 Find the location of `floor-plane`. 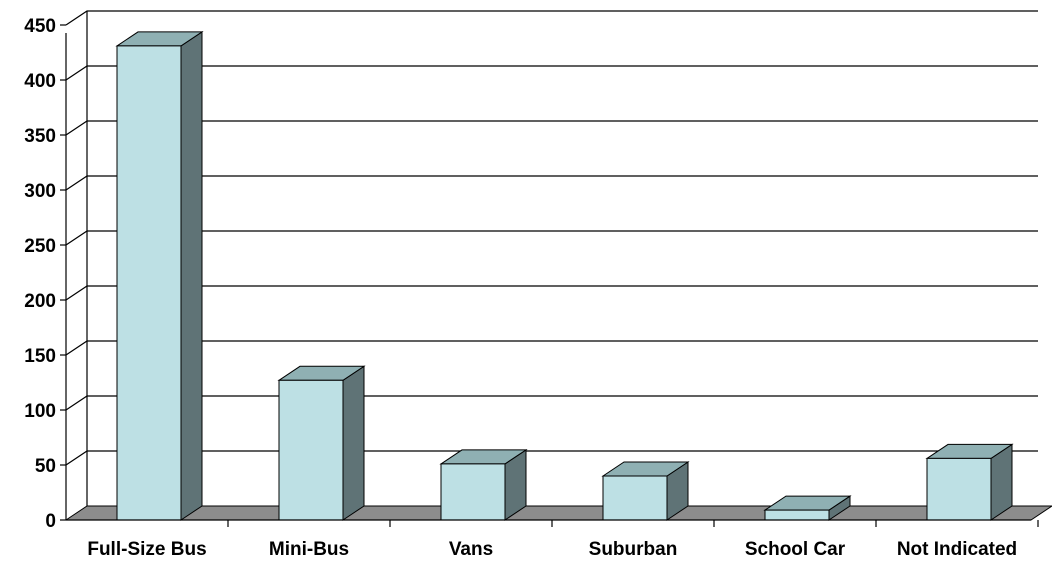

floor-plane is located at coordinates (558, 513).